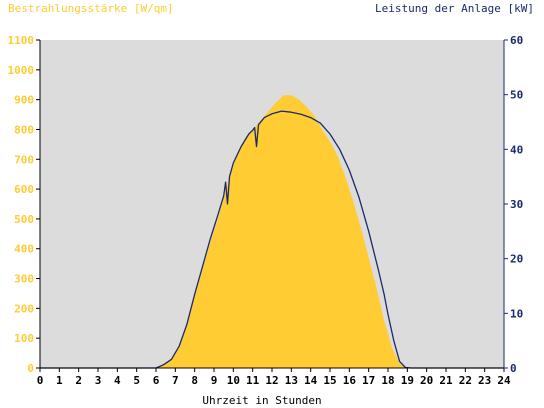 This screenshot has width=544, height=408. Describe the element at coordinates (24, 100) in the screenshot. I see `left-y-tick-label: 900` at that location.